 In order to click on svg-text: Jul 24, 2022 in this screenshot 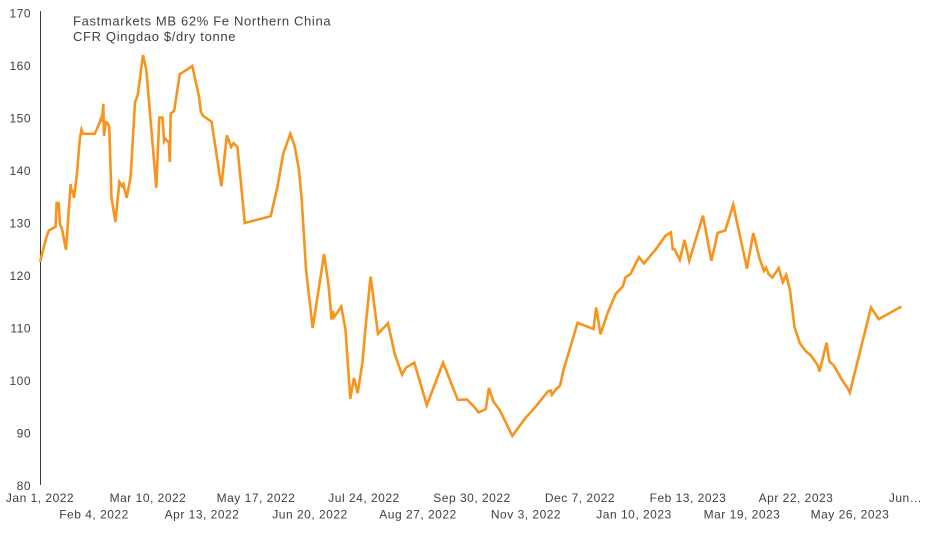, I will do `click(363, 498)`.